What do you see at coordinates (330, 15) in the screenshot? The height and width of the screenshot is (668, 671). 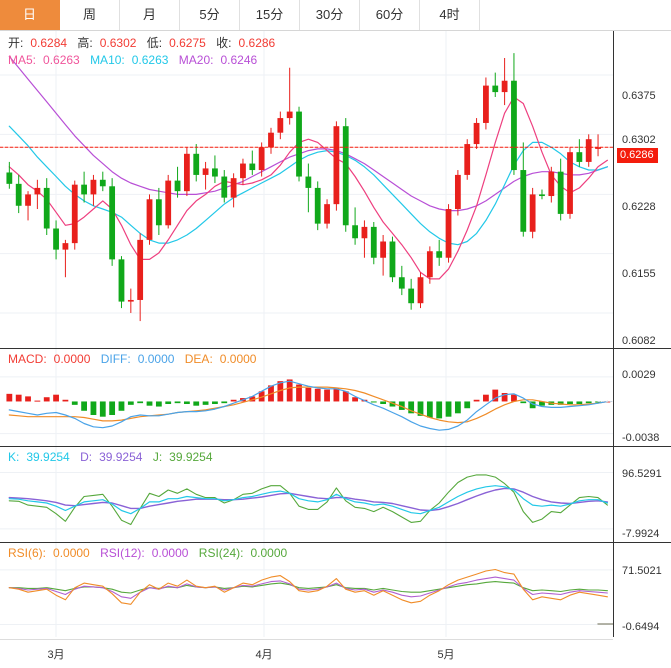 I see `tab-5: 30分` at bounding box center [330, 15].